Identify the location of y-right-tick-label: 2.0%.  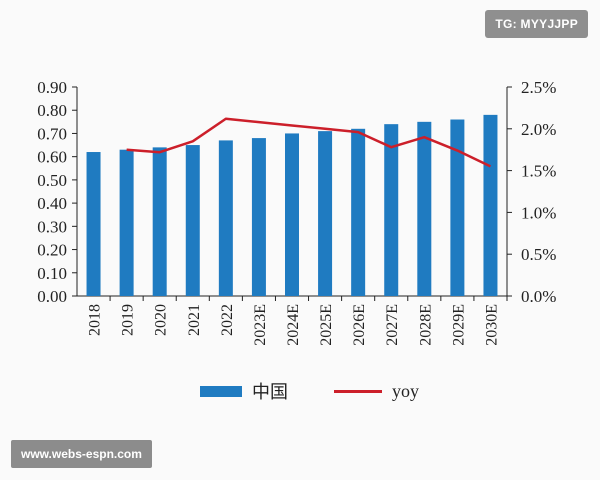
(538, 129).